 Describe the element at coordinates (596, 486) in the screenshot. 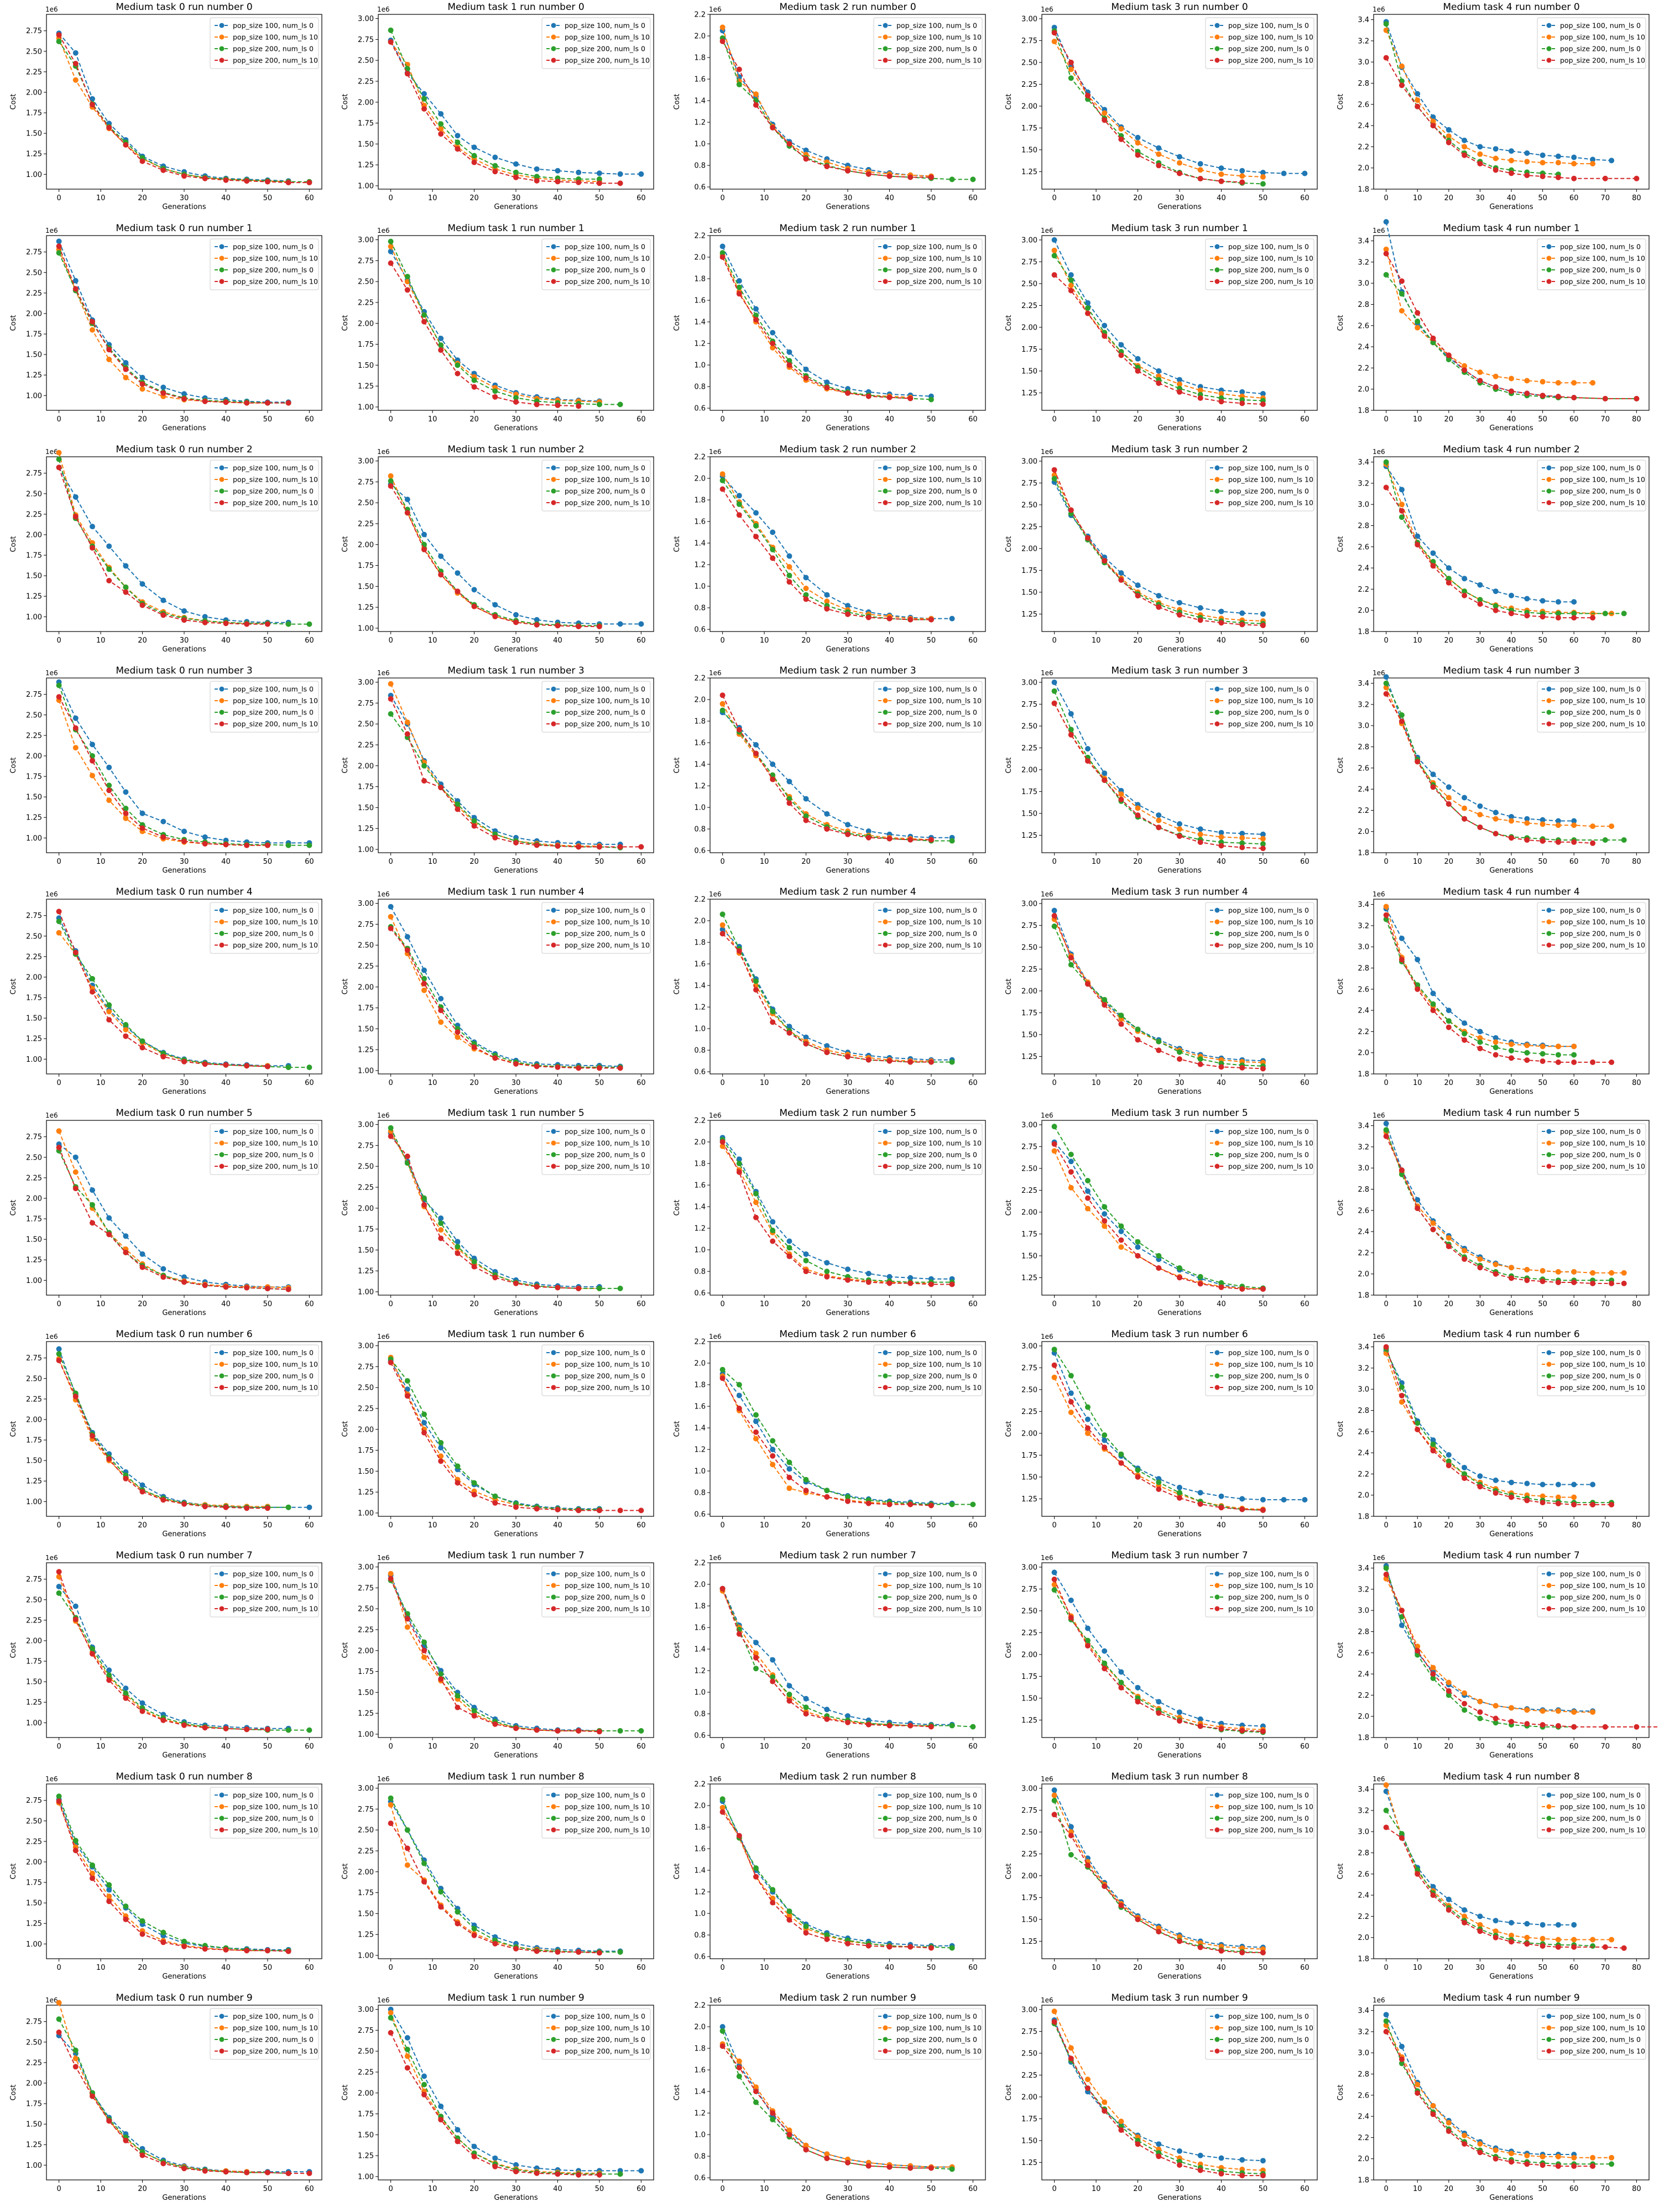

I see `legend-box` at that location.